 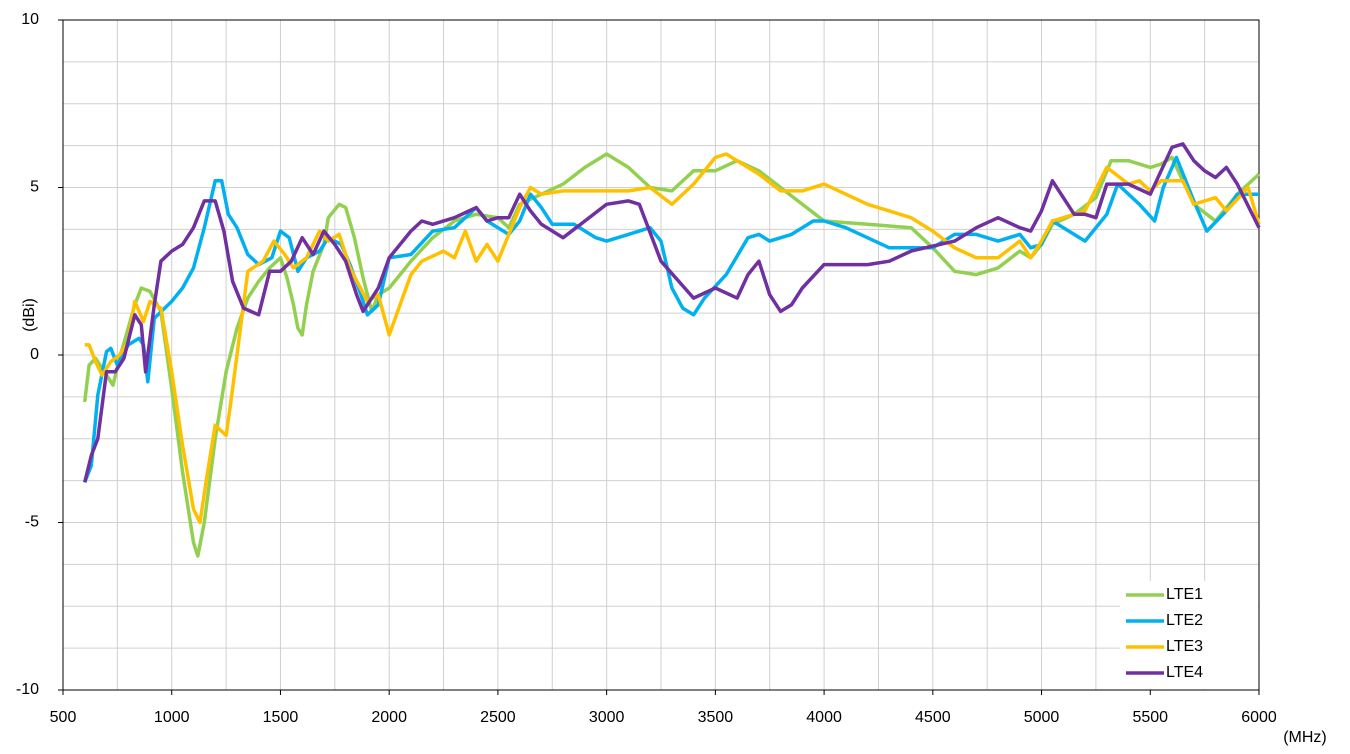 What do you see at coordinates (1184, 620) in the screenshot?
I see `legend-label: LTE2` at bounding box center [1184, 620].